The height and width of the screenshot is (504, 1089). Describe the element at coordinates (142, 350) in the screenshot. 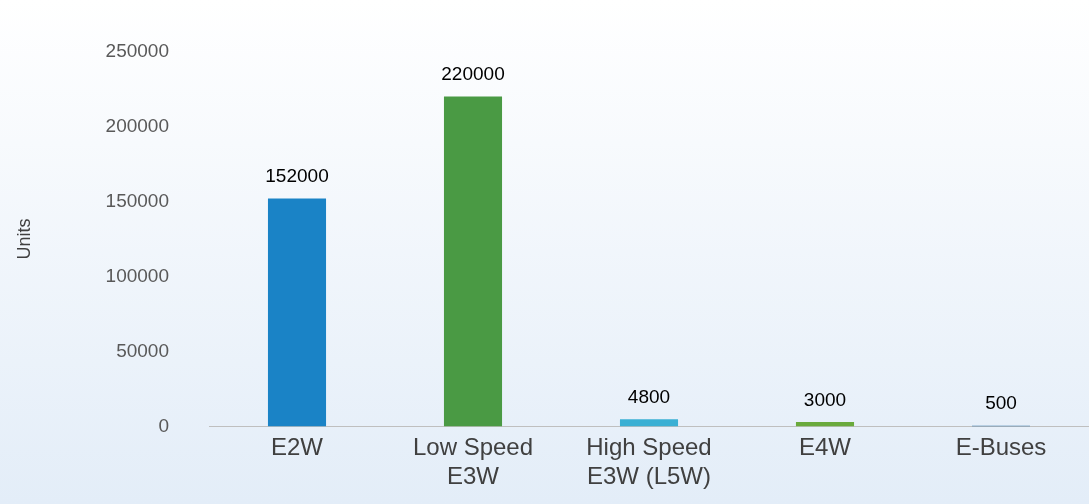

I see `y-tick-label: 50000` at that location.